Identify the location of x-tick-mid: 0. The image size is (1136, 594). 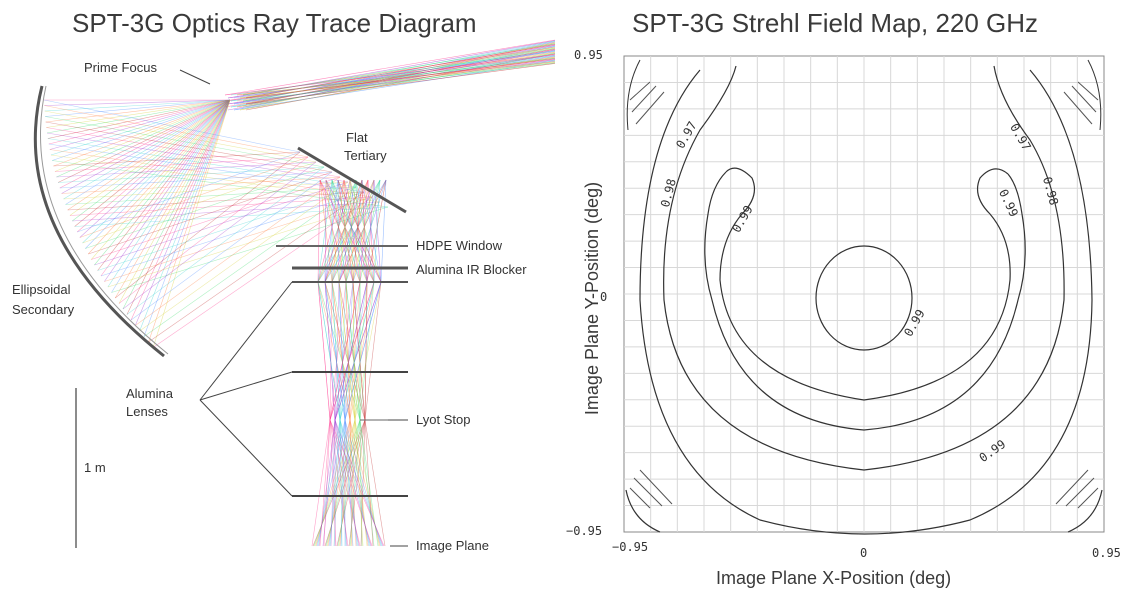
(863, 553).